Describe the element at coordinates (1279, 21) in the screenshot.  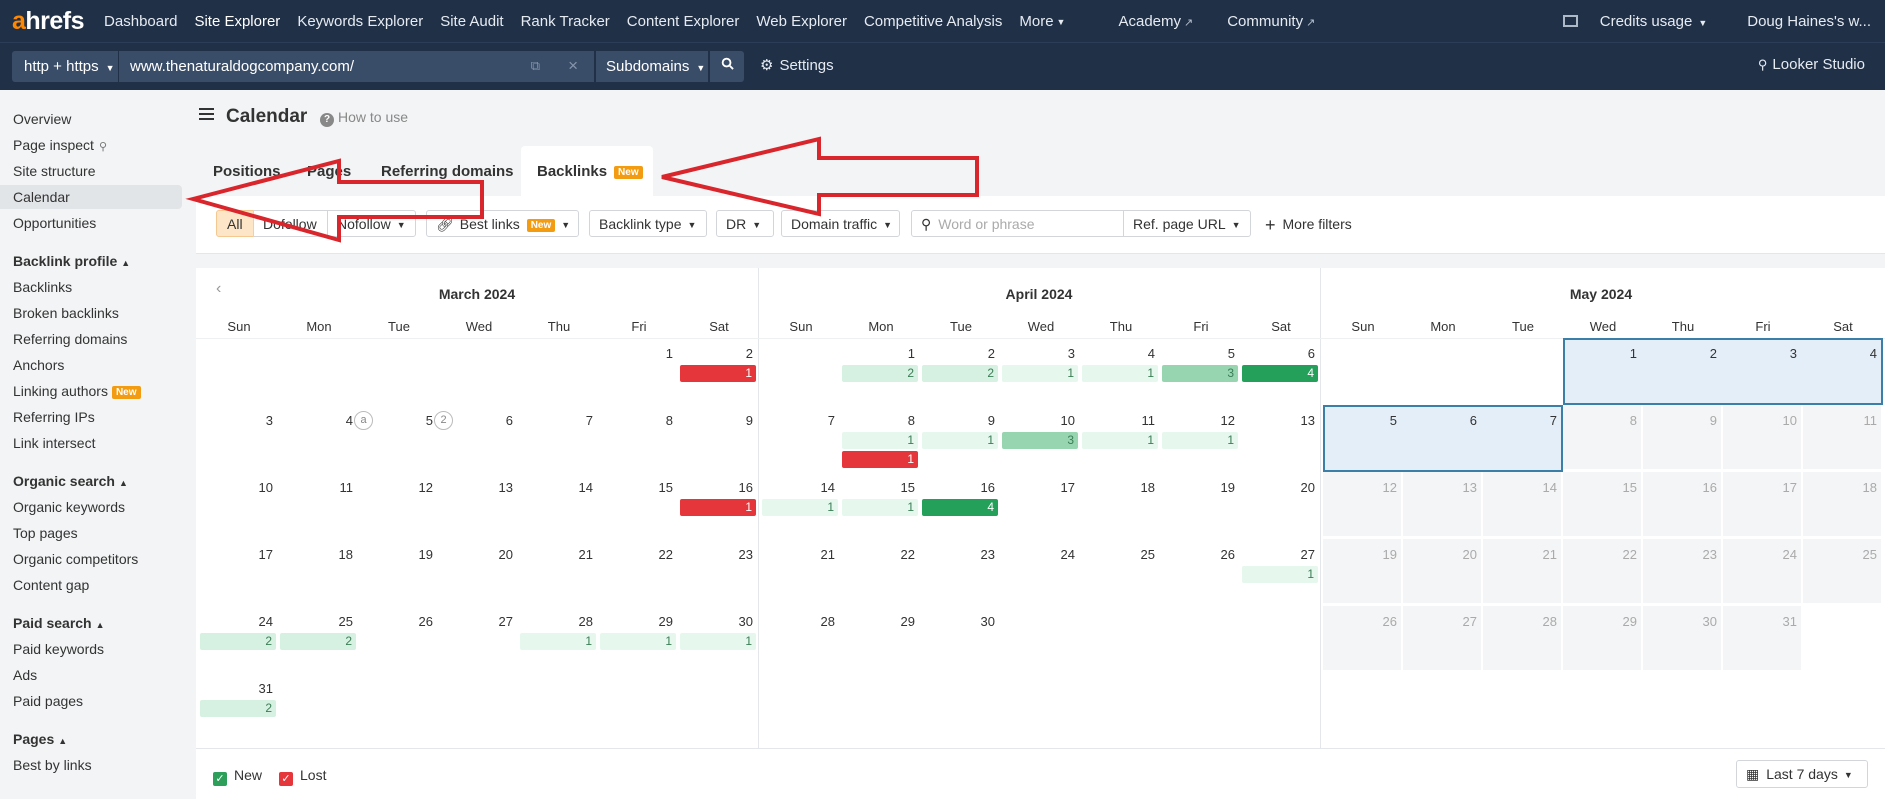
I see `nav-community: Community ↗` at that location.